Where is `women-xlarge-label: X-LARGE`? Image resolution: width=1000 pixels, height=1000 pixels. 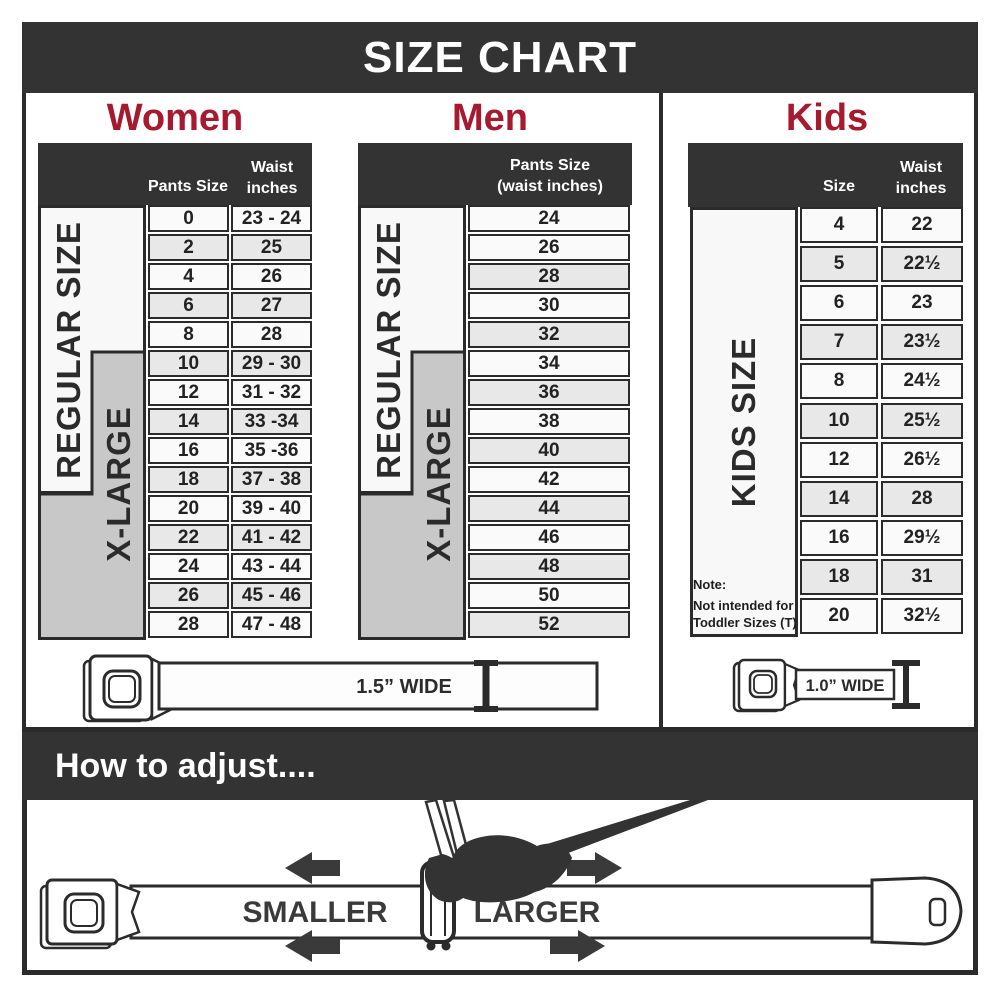 women-xlarge-label: X-LARGE is located at coordinates (118, 484).